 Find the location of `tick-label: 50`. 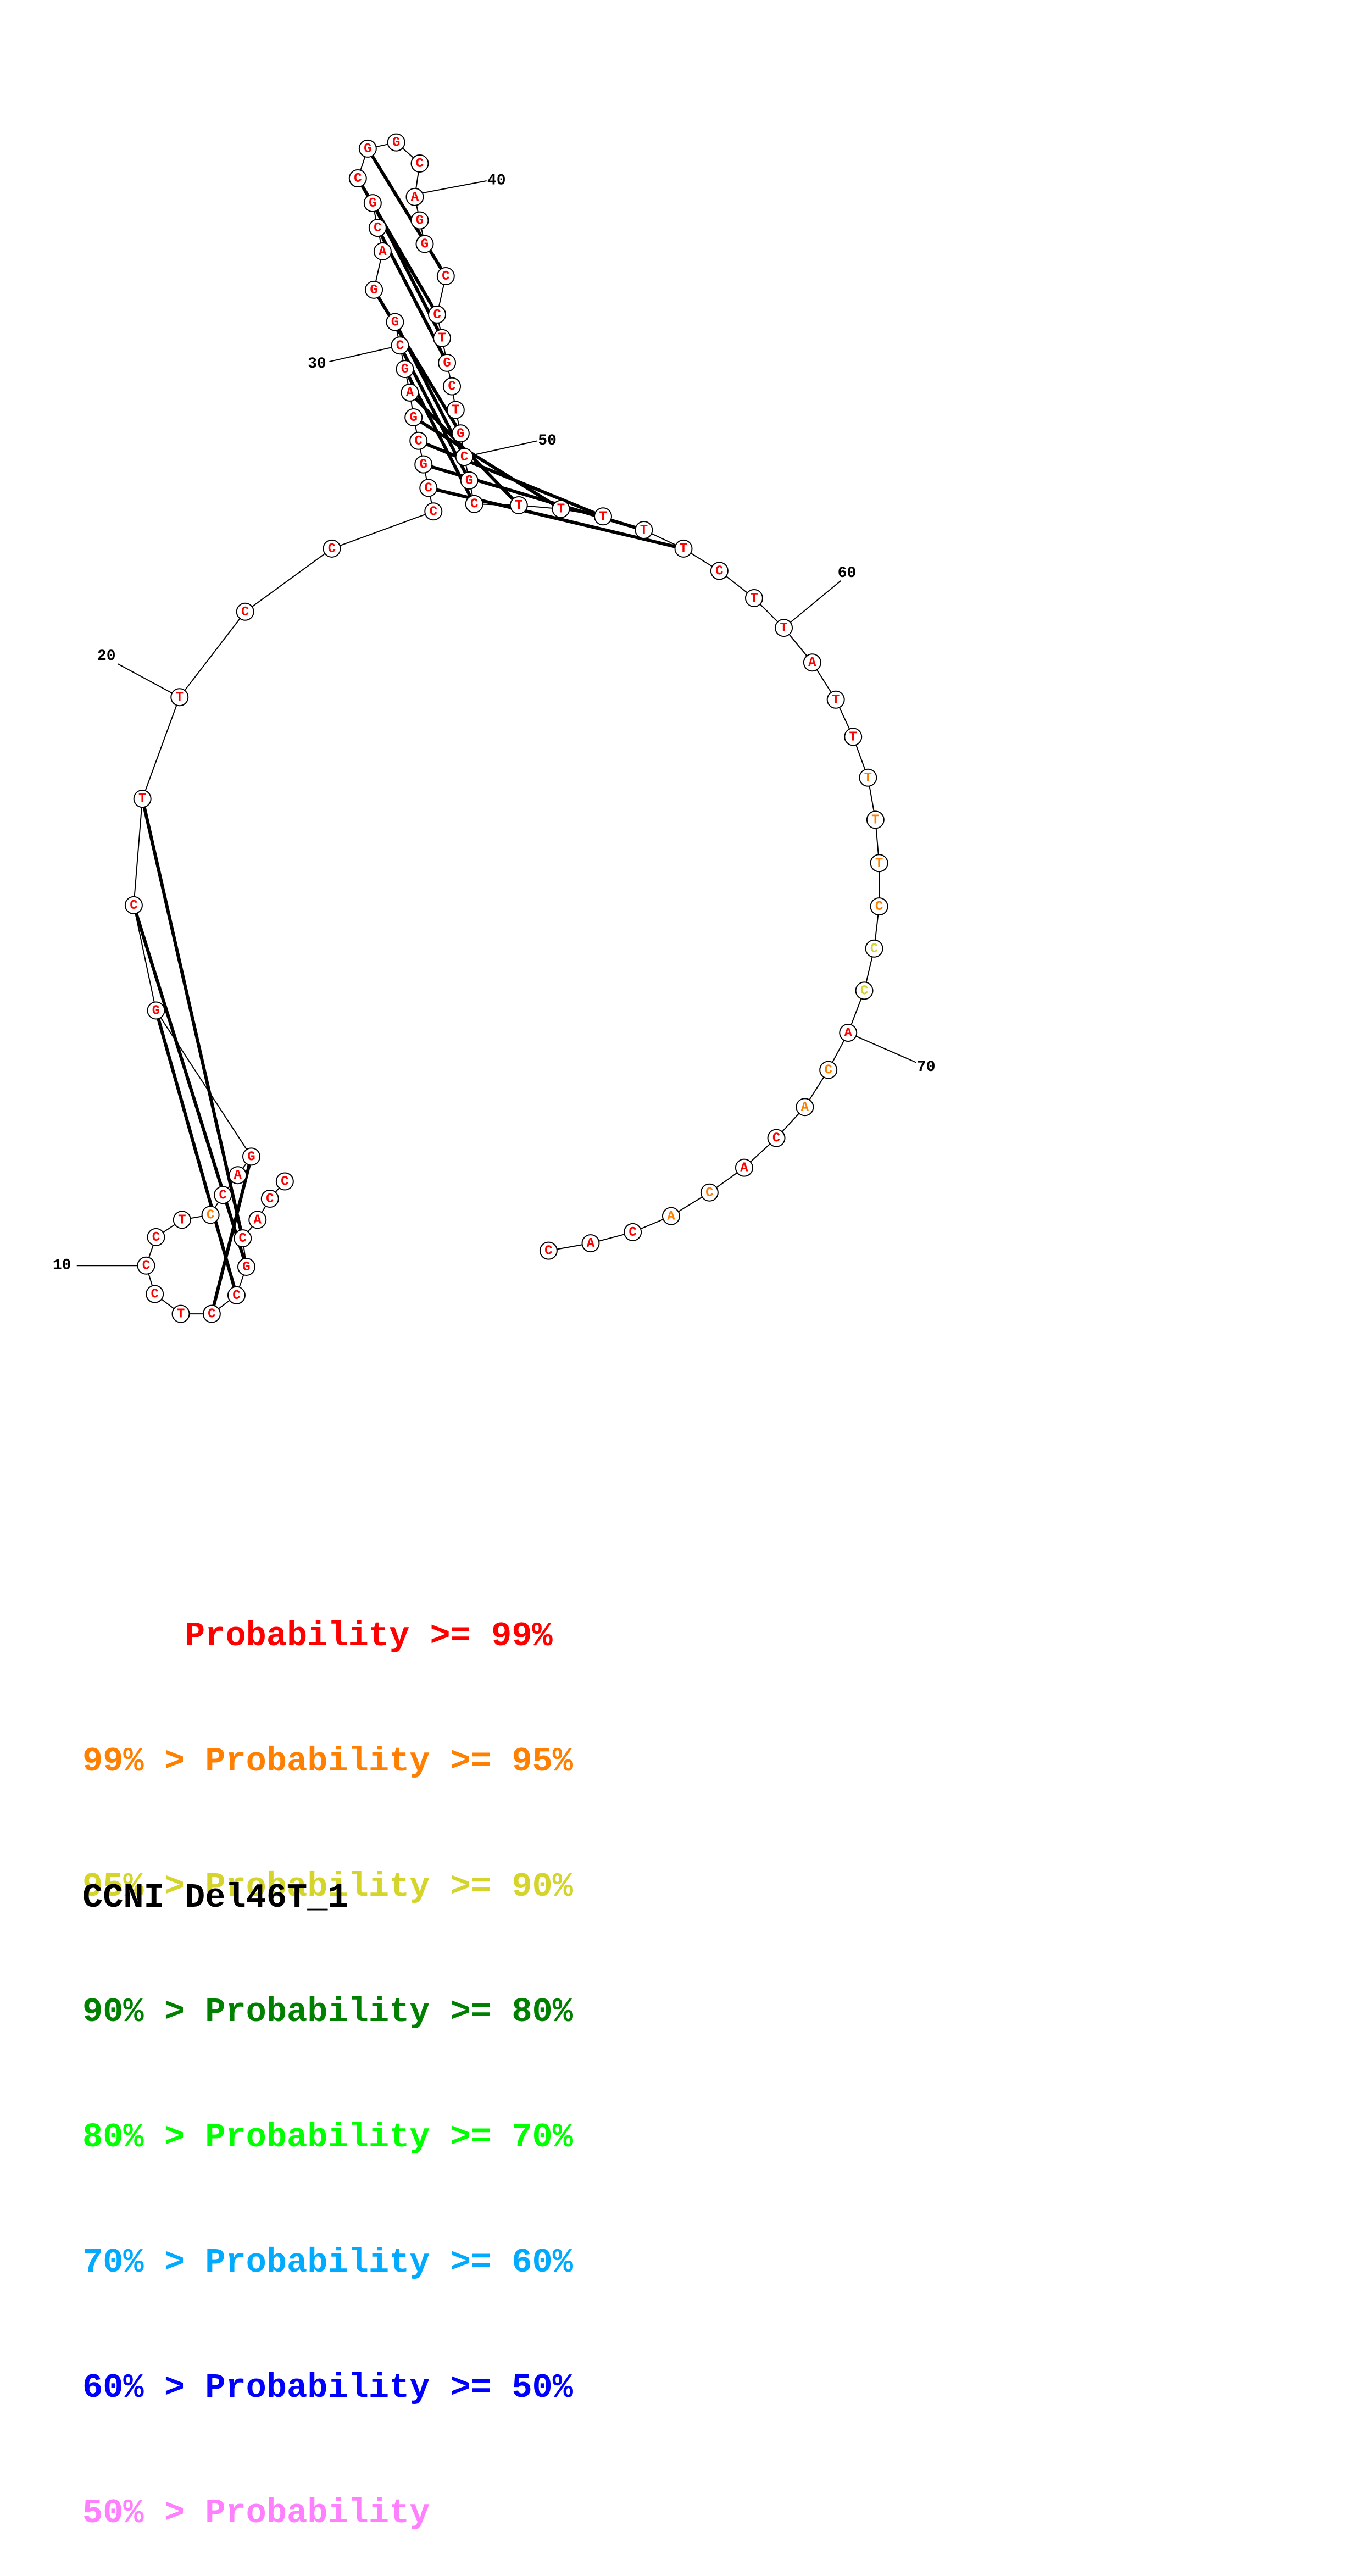

tick-label: 50 is located at coordinates (547, 440).